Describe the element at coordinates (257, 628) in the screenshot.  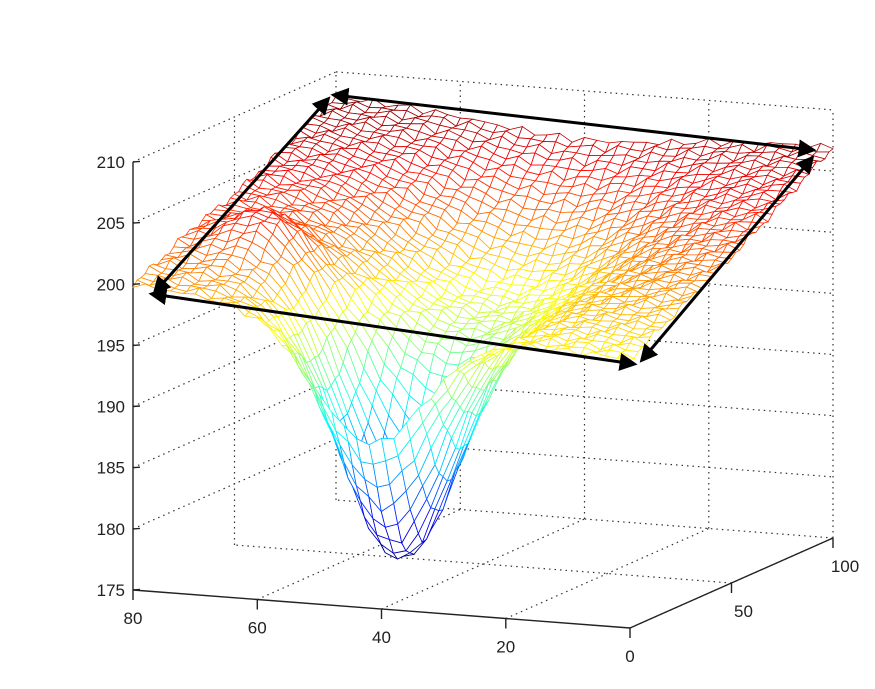
I see `x-tick-label: 60` at that location.